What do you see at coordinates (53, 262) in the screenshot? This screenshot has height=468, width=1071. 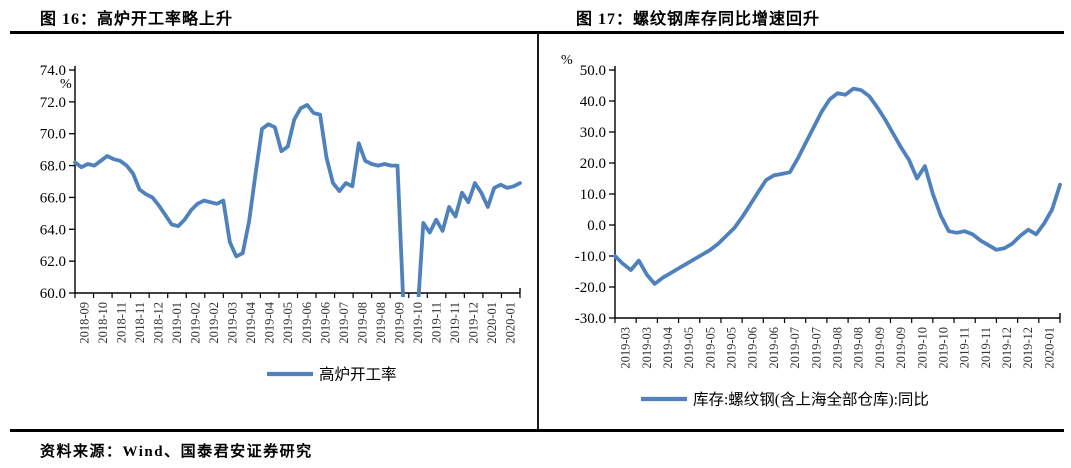 I see `y-tick-label: 62.0` at bounding box center [53, 262].